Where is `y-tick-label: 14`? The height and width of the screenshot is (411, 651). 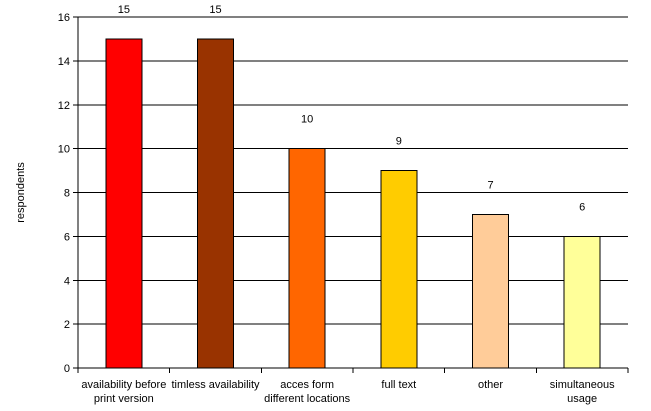
y-tick-label: 14 is located at coordinates (64, 62).